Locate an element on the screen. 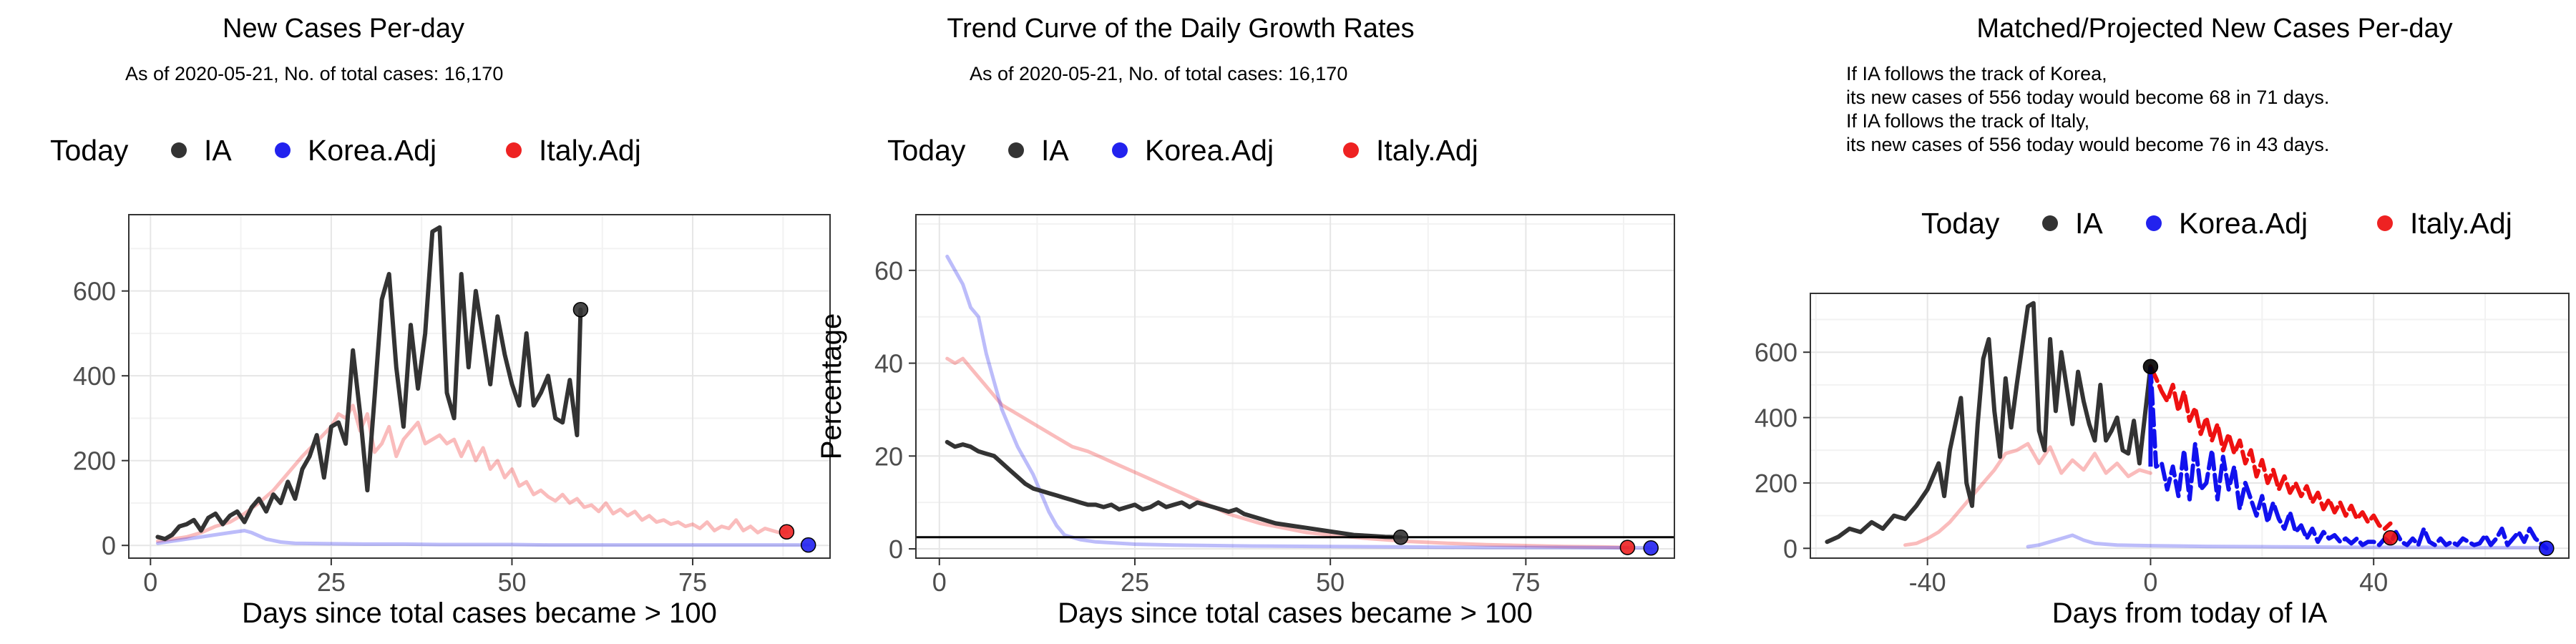  chart-note: If IA follows the track of Italy, is located at coordinates (1967, 121).